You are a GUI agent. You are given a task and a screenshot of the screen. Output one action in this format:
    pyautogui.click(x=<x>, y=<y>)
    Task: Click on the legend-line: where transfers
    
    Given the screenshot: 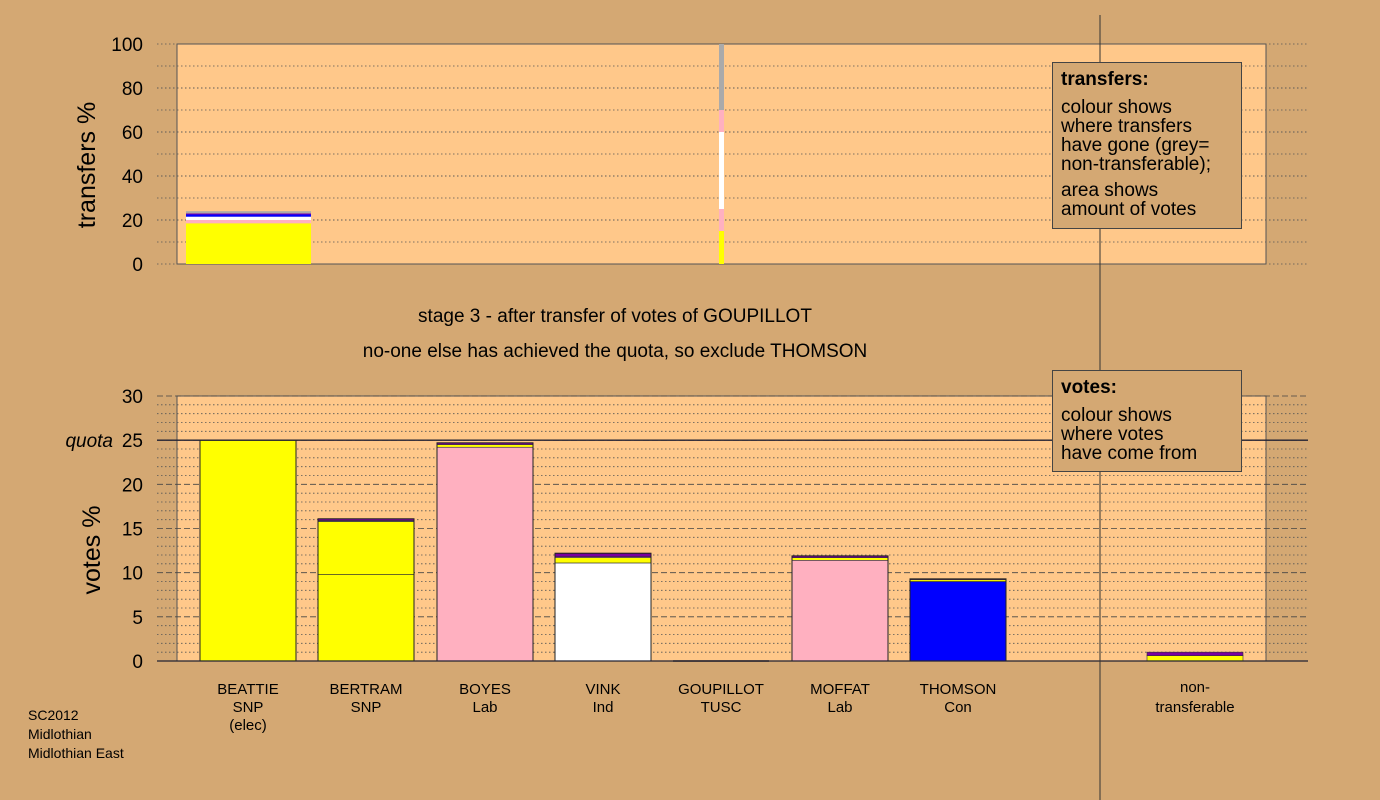 What is the action you would take?
    pyautogui.click(x=1126, y=126)
    